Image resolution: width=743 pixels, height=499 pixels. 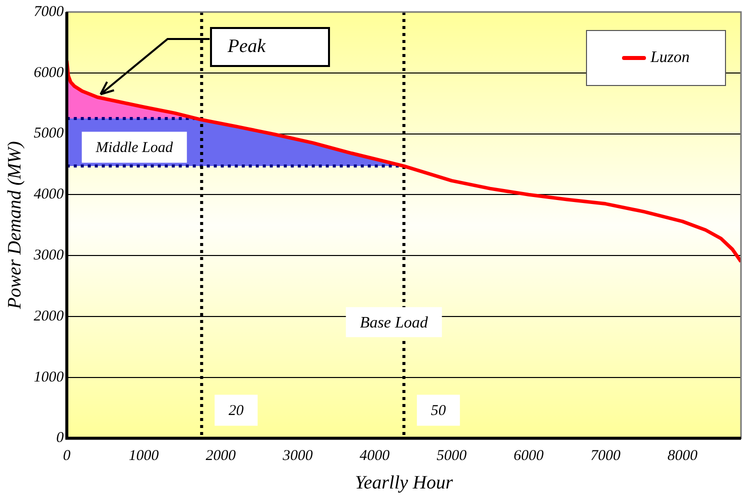 What do you see at coordinates (529, 456) in the screenshot?
I see `x-tick-label: 6000` at bounding box center [529, 456].